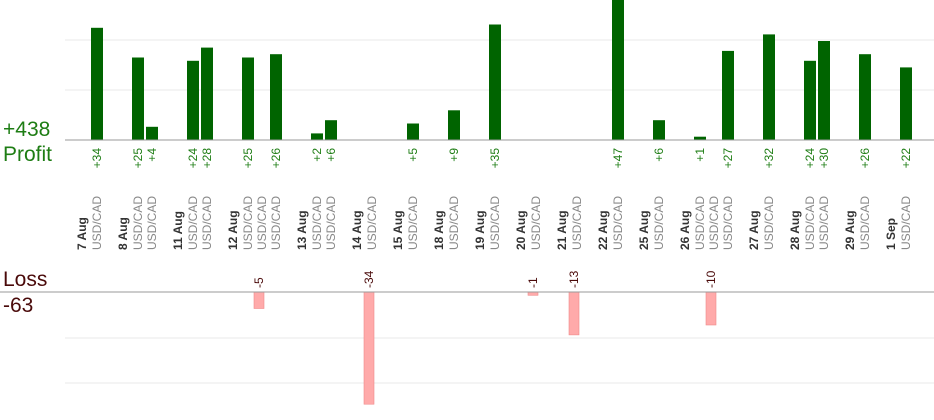  Describe the element at coordinates (25, 279) in the screenshot. I see `loss-label: Loss` at that location.